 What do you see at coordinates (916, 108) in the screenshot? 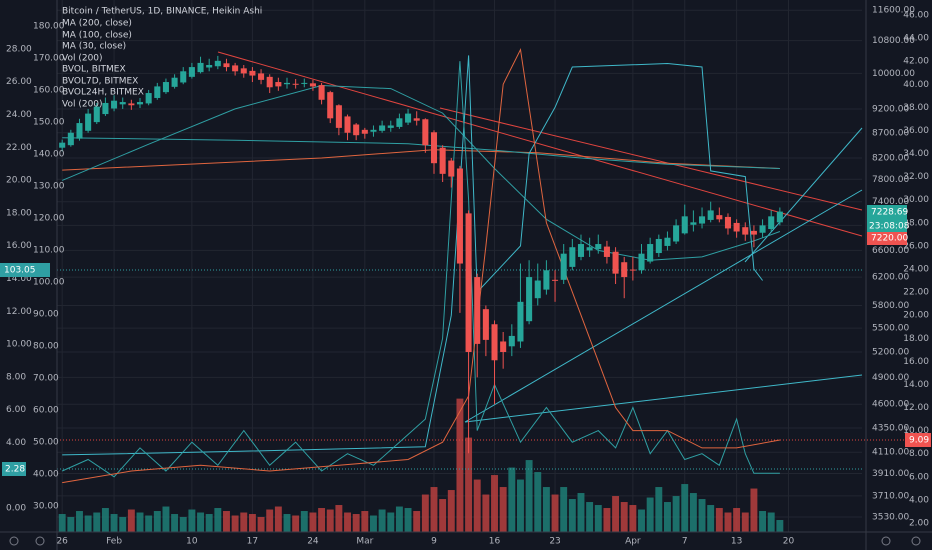
I see `y2-tick-label: 38.00` at bounding box center [916, 108].